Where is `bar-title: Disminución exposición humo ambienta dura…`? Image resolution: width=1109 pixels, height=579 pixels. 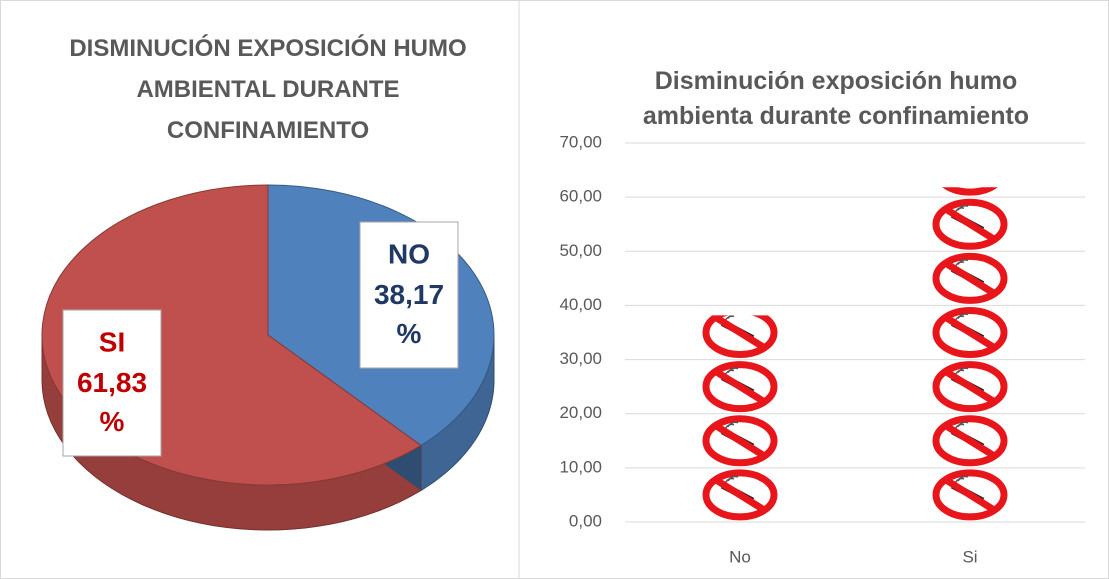 bar-title: Disminución exposición humo ambienta dura… is located at coordinates (836, 98).